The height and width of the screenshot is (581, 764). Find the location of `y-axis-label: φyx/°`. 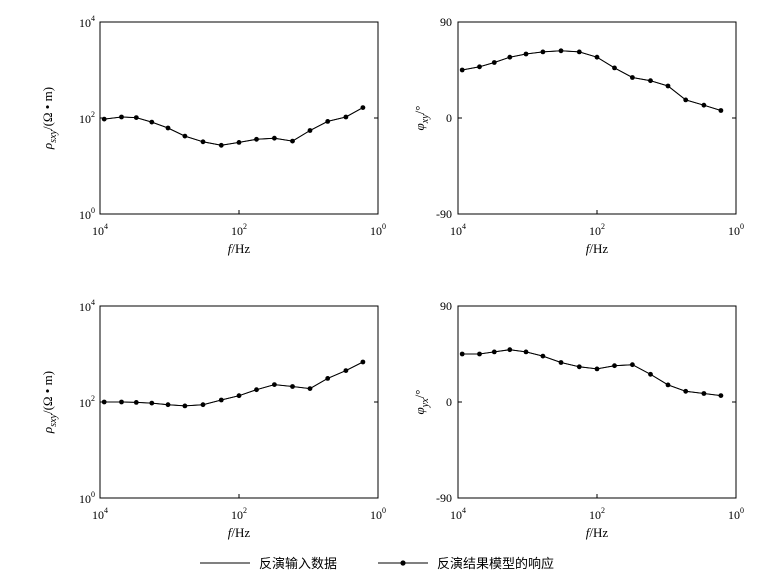

y-axis-label: φyx/° is located at coordinates (421, 402).